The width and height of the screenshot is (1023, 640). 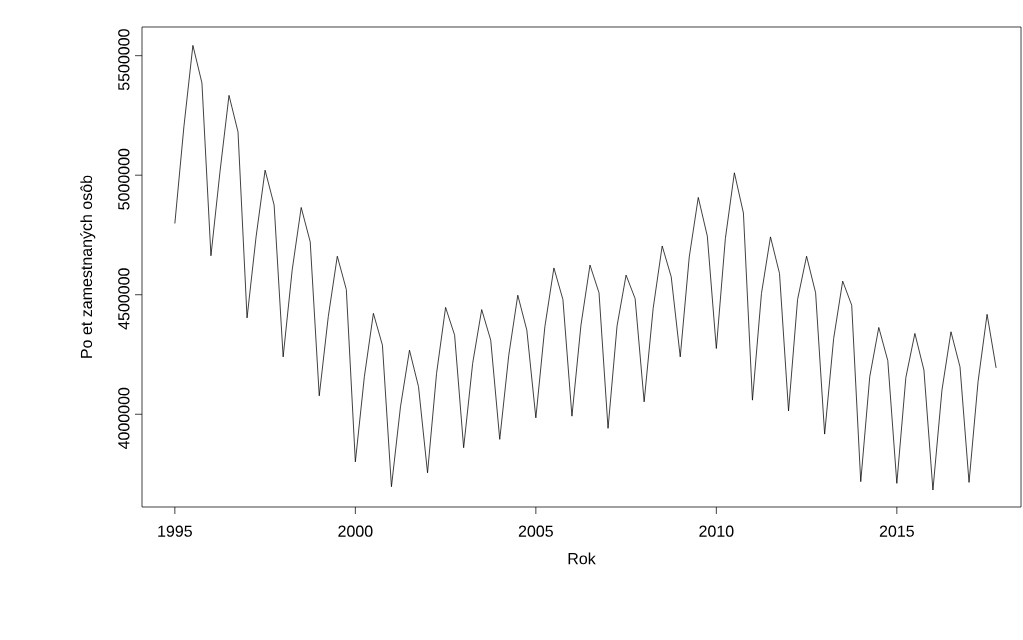 What do you see at coordinates (355, 531) in the screenshot?
I see `x-tick-label: 2000` at bounding box center [355, 531].